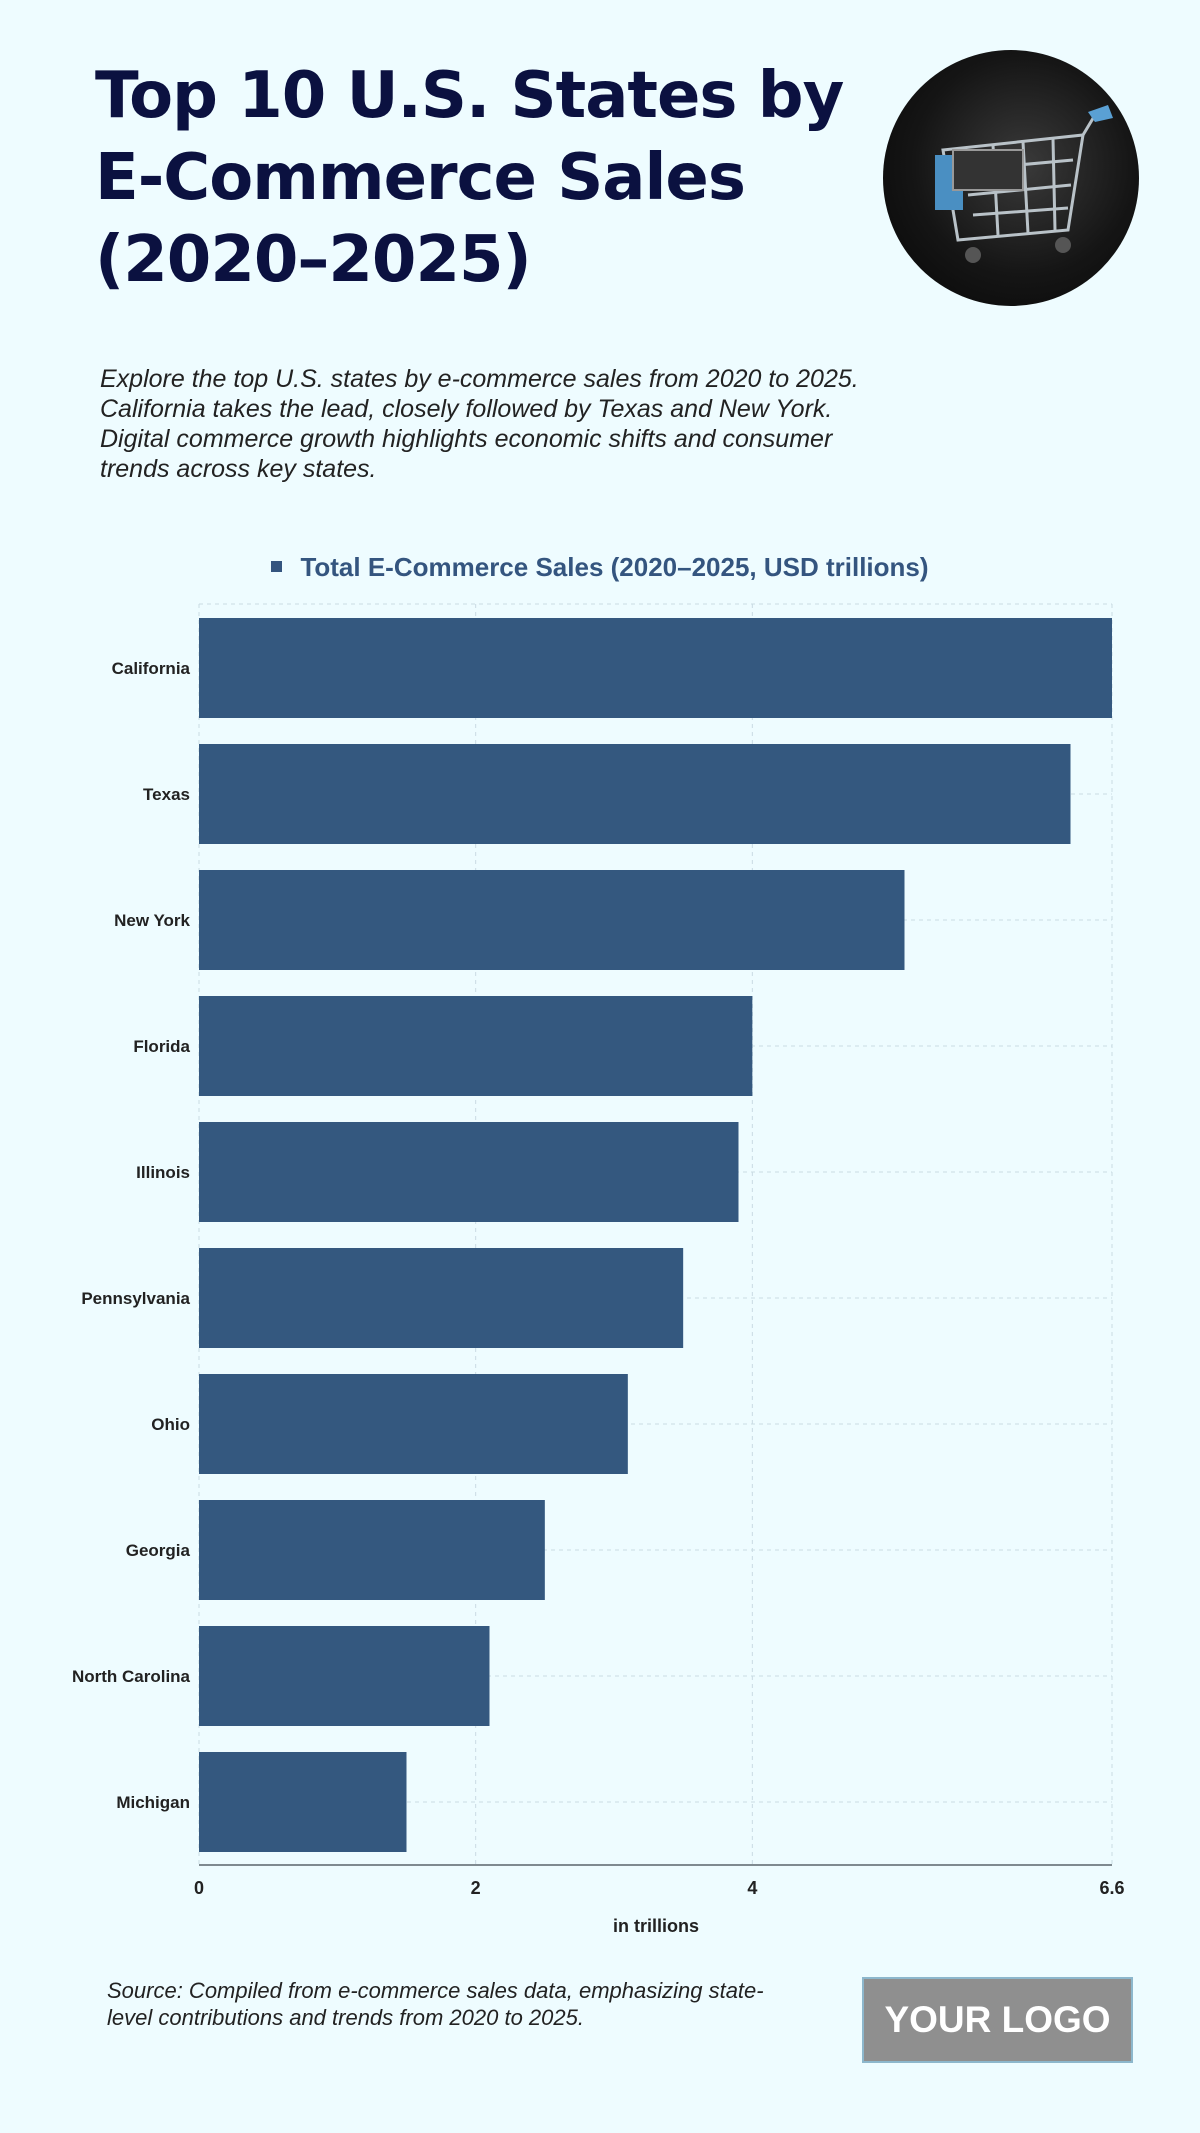  What do you see at coordinates (163, 1172) in the screenshot?
I see `category-label: Illinois` at bounding box center [163, 1172].